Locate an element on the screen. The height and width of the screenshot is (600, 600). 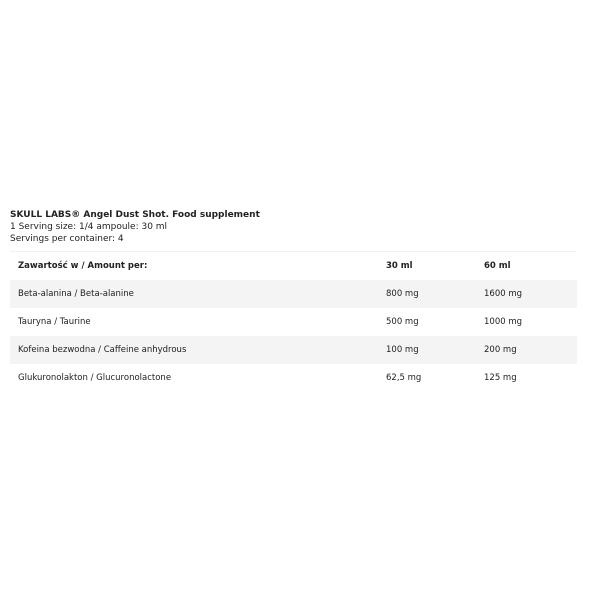
ingredient-cell: Kofeina bezwodna / Caffeine anhydrous is located at coordinates (198, 350).